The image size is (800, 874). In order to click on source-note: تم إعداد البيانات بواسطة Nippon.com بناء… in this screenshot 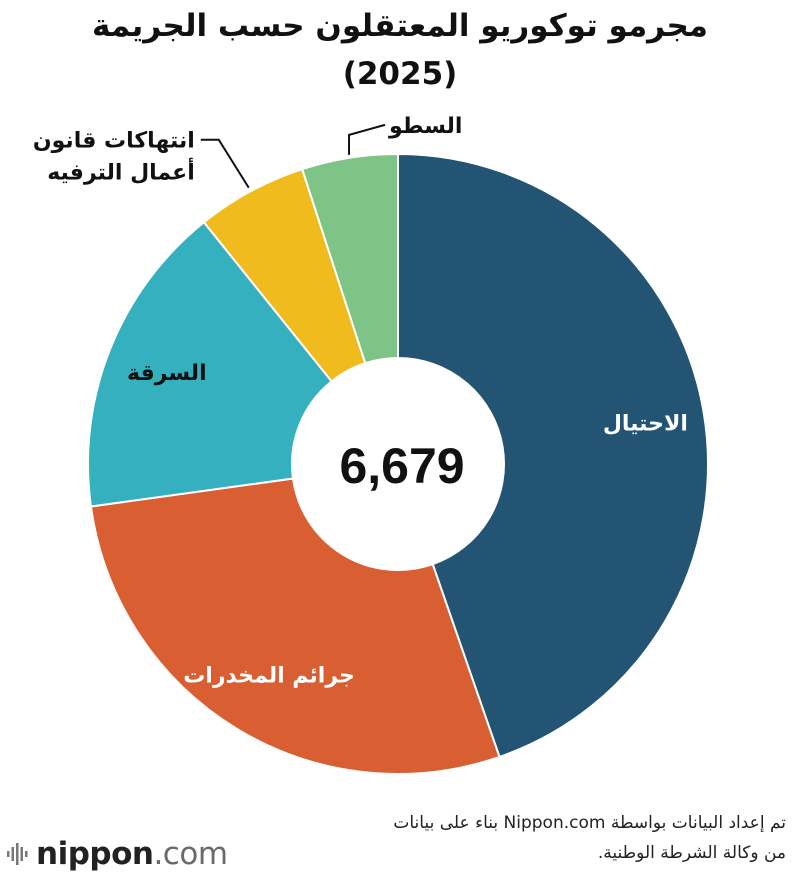, I will do `click(506, 838)`.